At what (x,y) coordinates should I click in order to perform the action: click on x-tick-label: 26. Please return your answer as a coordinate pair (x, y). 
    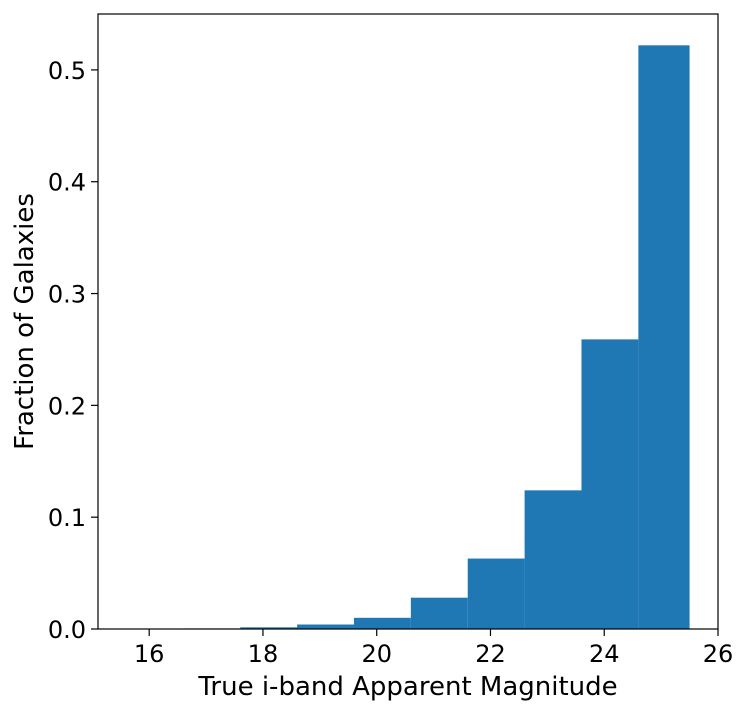
    Looking at the image, I should click on (718, 654).